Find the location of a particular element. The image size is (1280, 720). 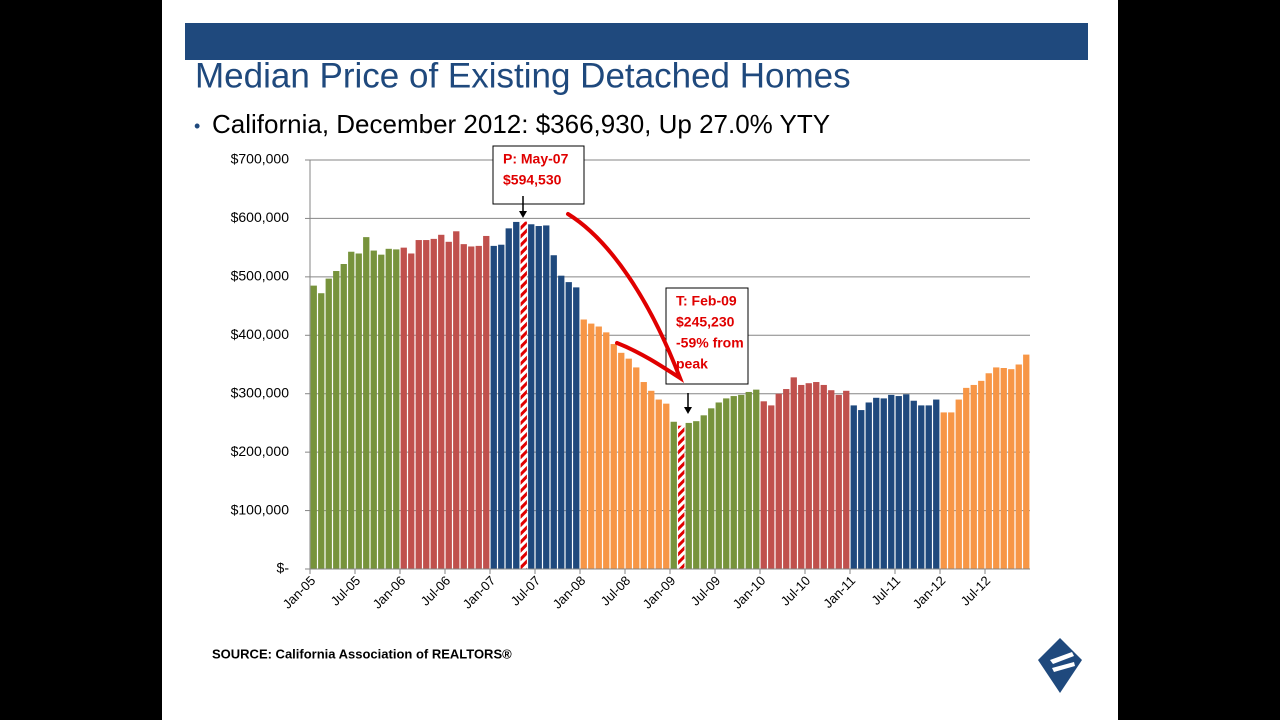

y-tick-label: $500,000 is located at coordinates (260, 276).